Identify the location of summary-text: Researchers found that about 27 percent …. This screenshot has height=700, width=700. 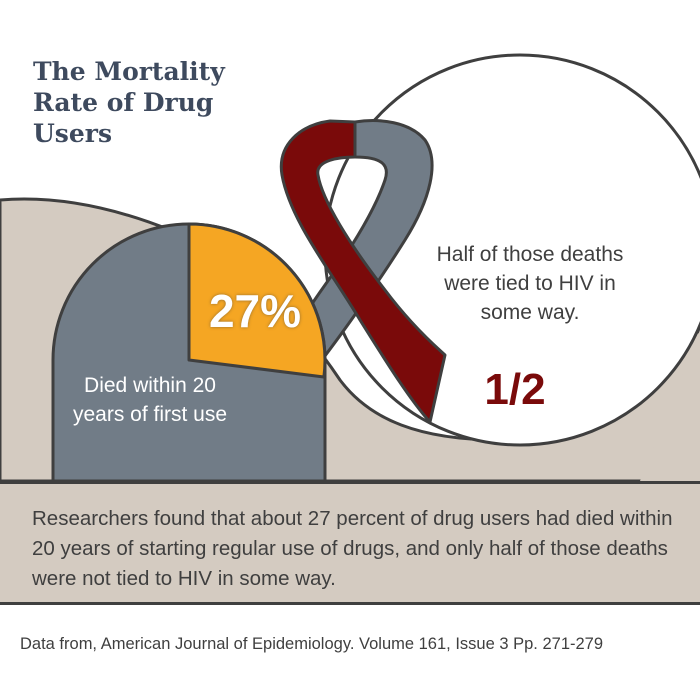
(352, 548).